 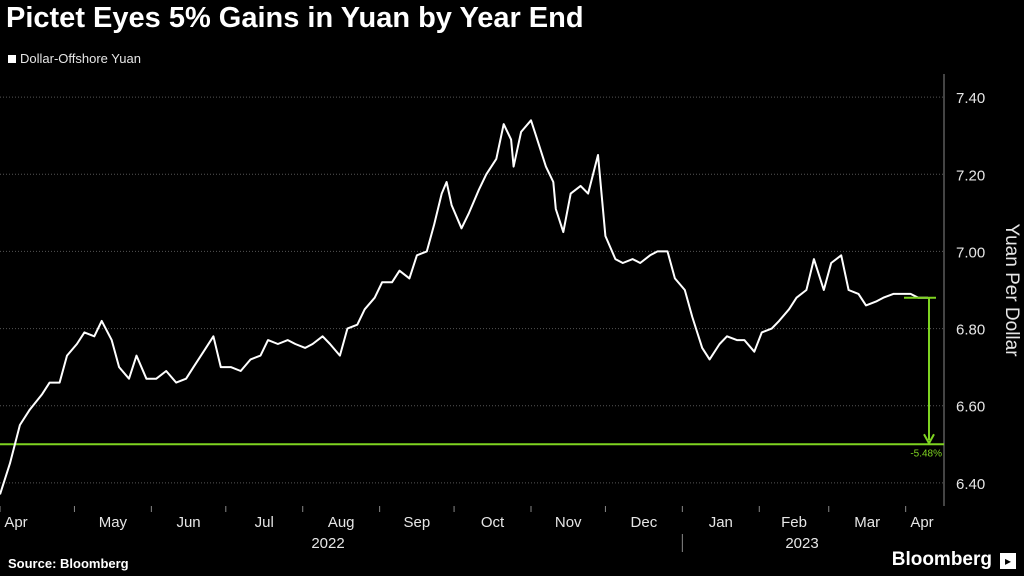 What do you see at coordinates (929, 439) in the screenshot?
I see `change-arrow-head` at bounding box center [929, 439].